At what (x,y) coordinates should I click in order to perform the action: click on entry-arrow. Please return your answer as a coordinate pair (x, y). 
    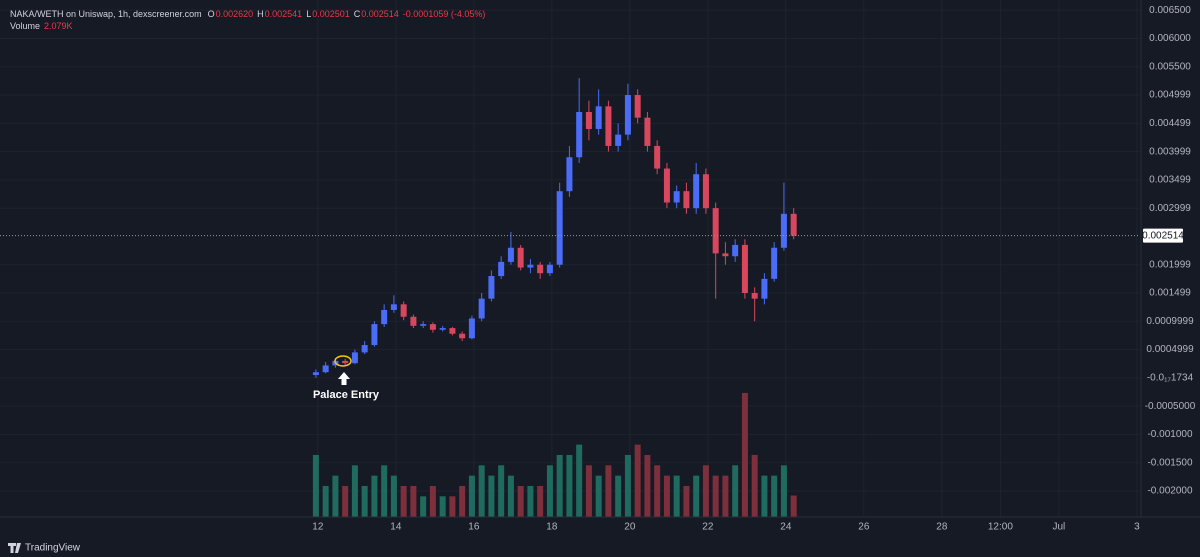
    Looking at the image, I should click on (344, 378).